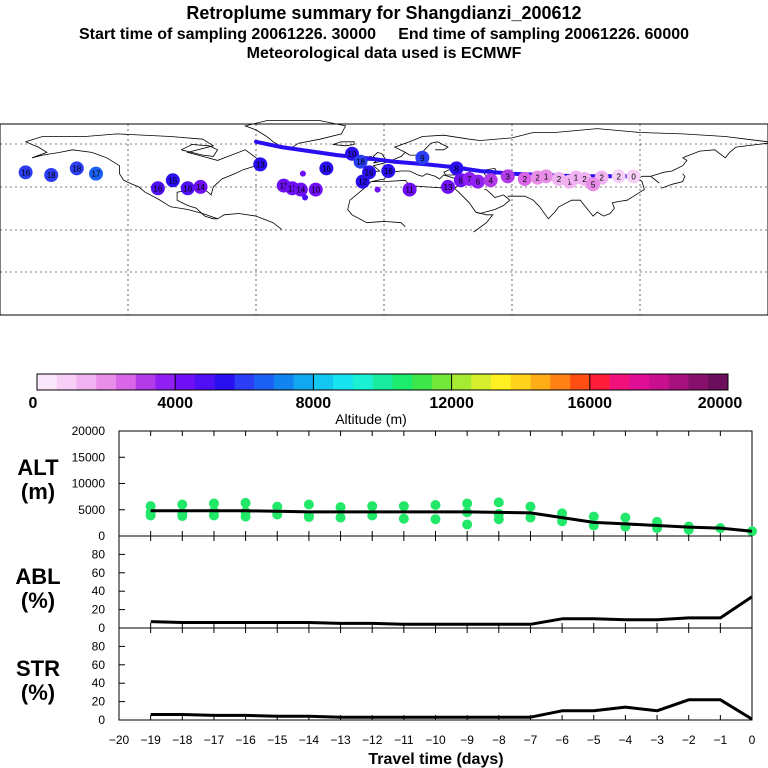 This screenshot has height=768, width=768. I want to click on plume-marker-label: 5, so click(593, 184).